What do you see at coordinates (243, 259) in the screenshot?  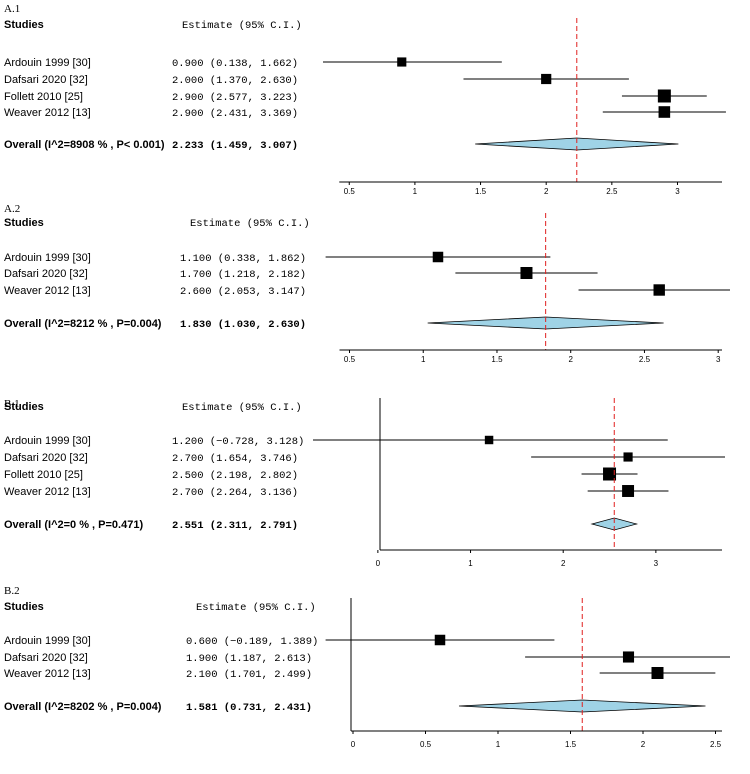 I see `study-estimate-text: 1.100 (0.338, 1.862)` at bounding box center [243, 259].